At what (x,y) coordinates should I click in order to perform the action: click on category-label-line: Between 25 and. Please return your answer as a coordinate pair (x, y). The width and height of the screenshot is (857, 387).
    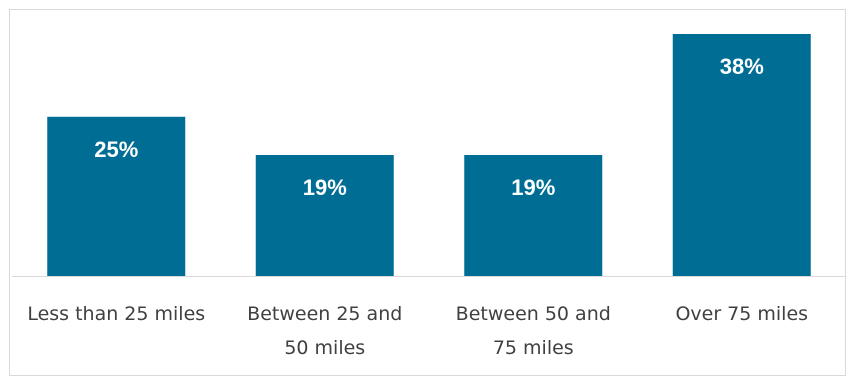
    Looking at the image, I should click on (324, 314).